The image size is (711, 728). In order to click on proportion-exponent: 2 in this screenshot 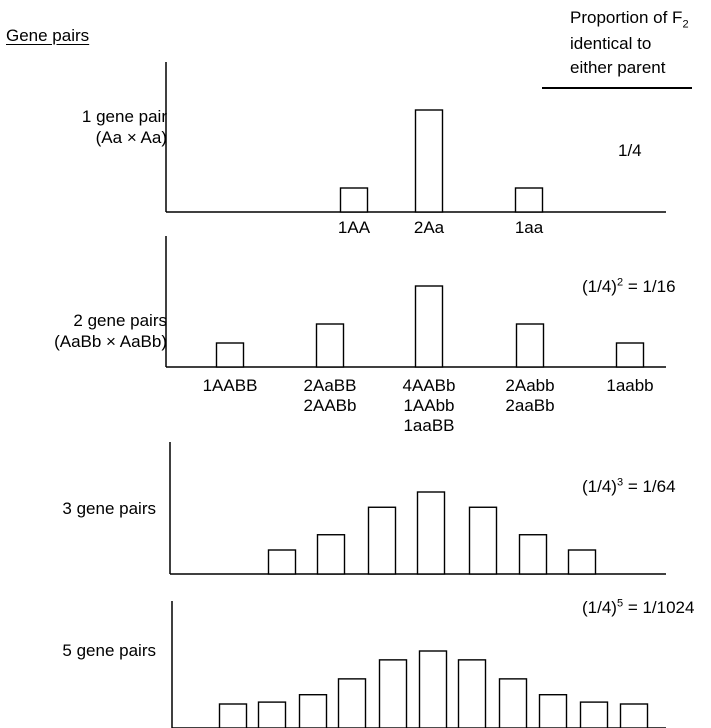, I will do `click(620, 282)`.